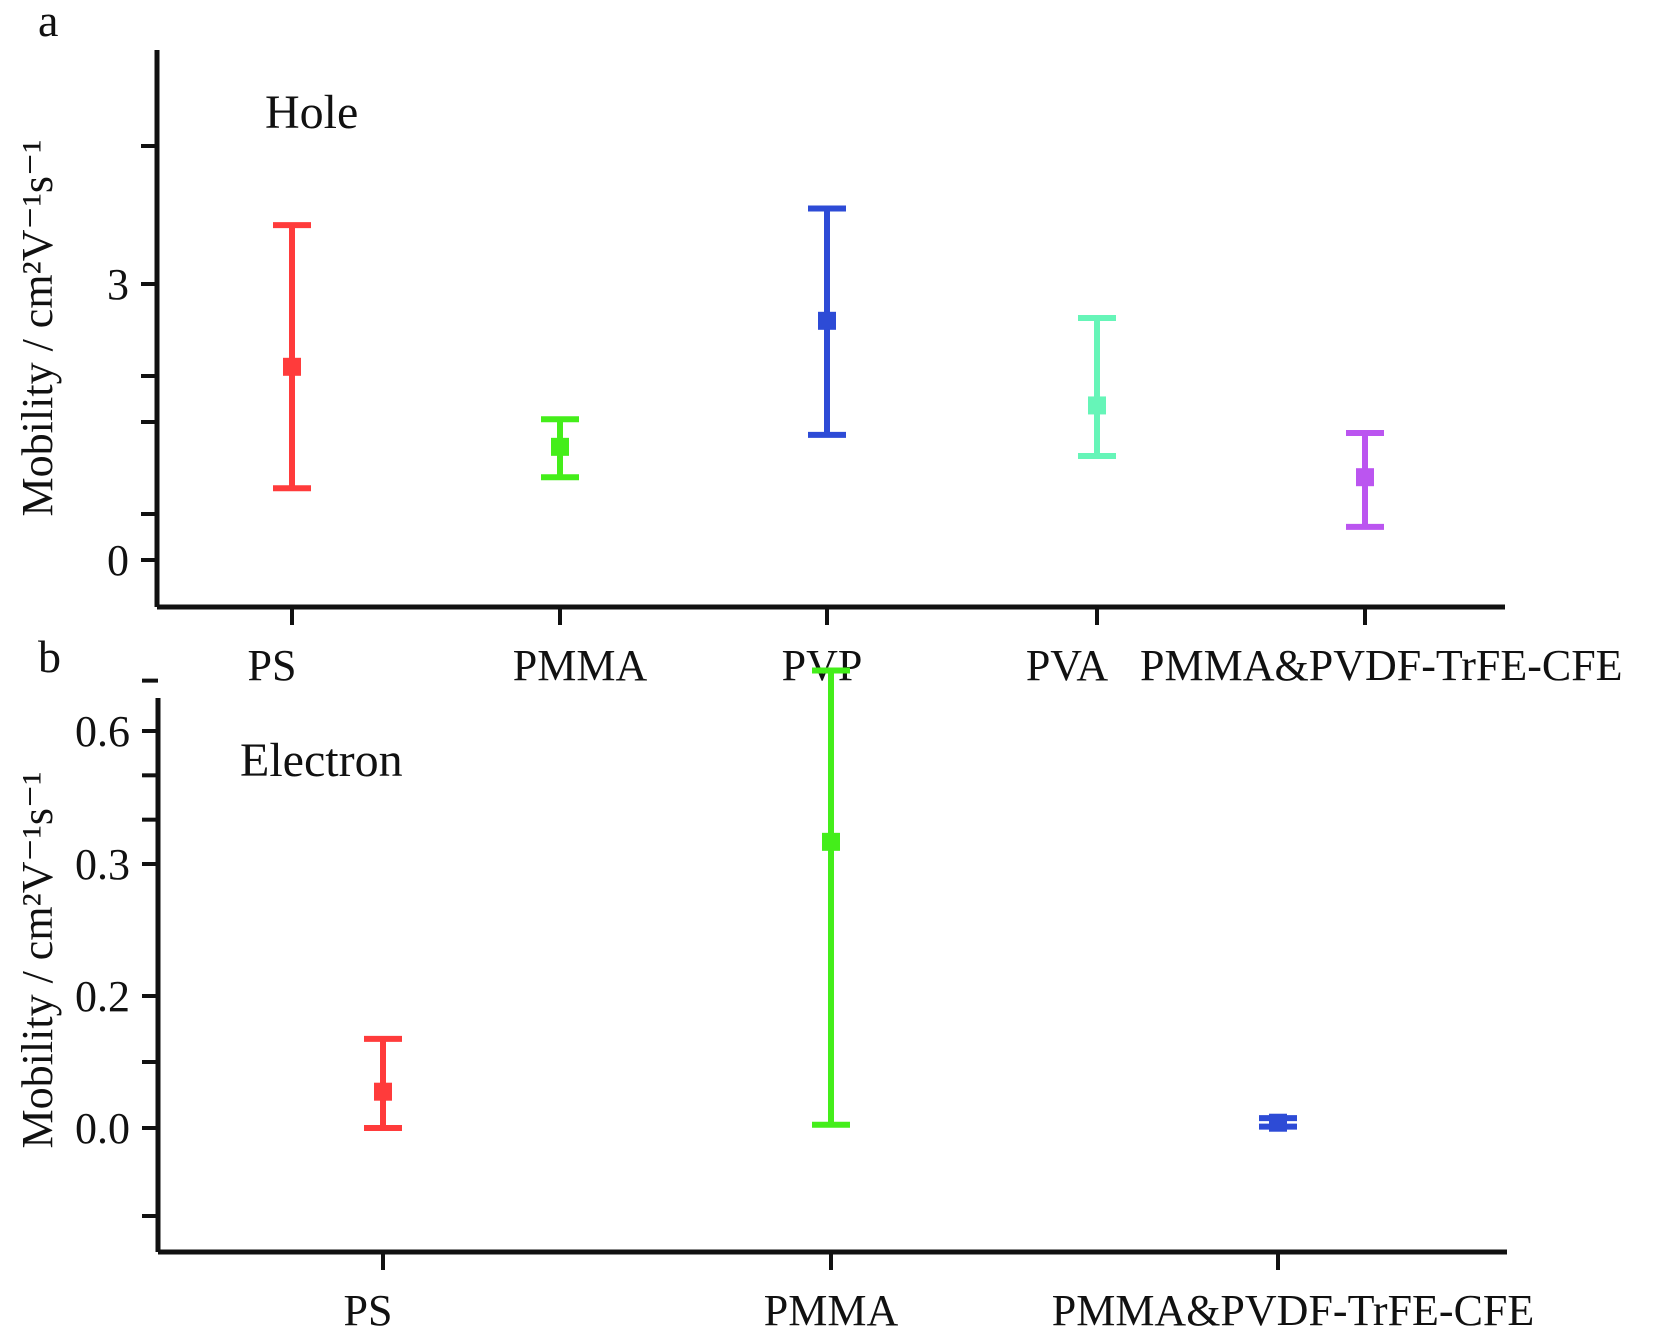 The height and width of the screenshot is (1328, 1674). I want to click on panel-a-y-tick-label: 3, so click(118, 284).